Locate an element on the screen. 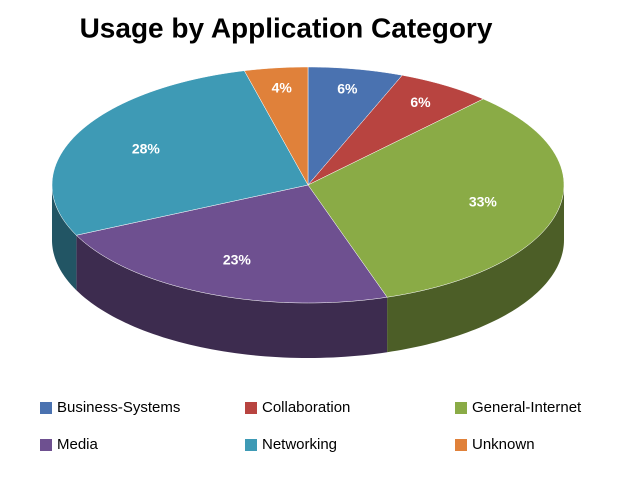 The height and width of the screenshot is (480, 640). chart-title: Usage by Application Category is located at coordinates (286, 27).